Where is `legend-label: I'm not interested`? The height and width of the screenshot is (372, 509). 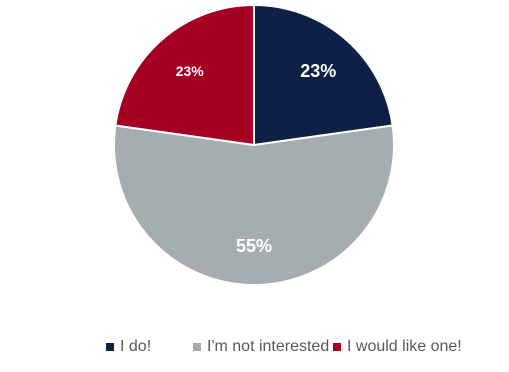 legend-label: I'm not interested is located at coordinates (268, 346).